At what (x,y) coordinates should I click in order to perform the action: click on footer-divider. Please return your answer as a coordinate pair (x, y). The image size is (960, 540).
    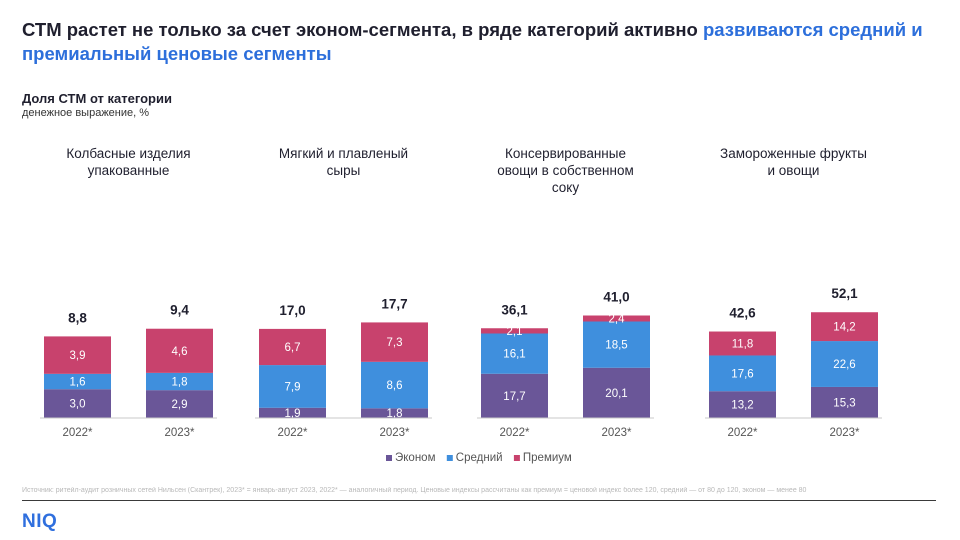
    Looking at the image, I should click on (479, 500).